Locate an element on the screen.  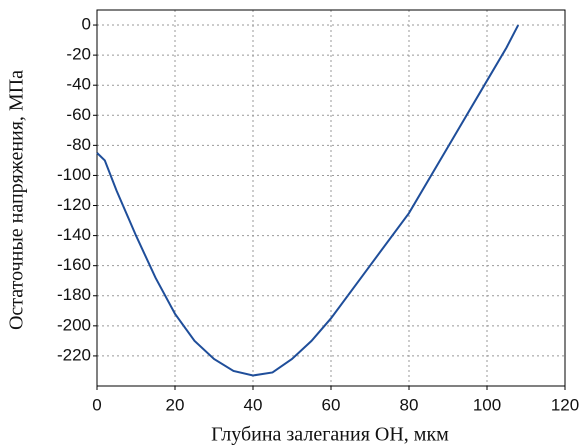
y-tick-label: -80 is located at coordinates (78, 144).